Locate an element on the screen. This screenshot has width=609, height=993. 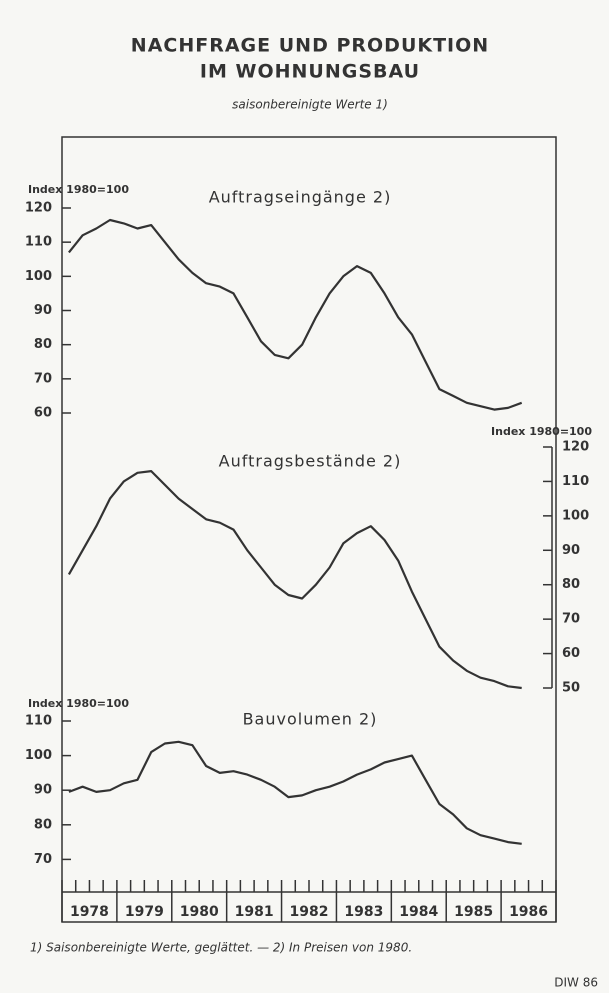
x-tick-label: 1980 is located at coordinates (199, 912).